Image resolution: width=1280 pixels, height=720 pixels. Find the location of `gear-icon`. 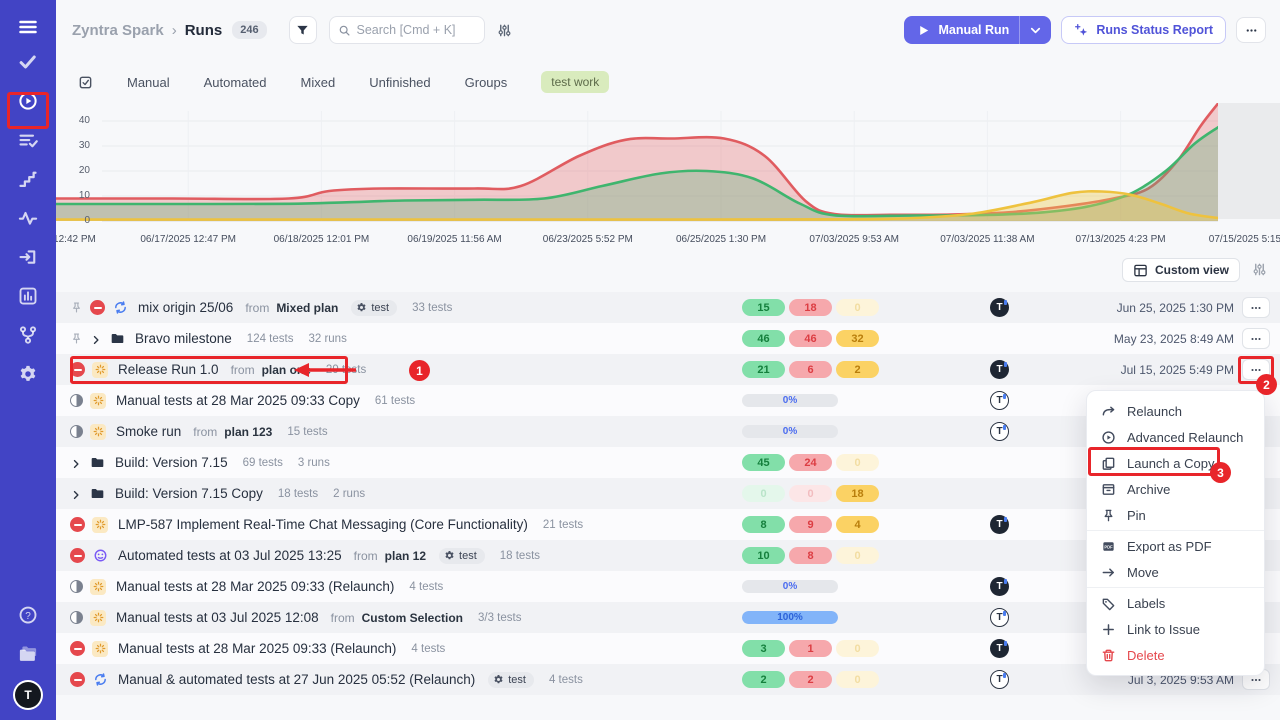

gear-icon is located at coordinates (361, 307).